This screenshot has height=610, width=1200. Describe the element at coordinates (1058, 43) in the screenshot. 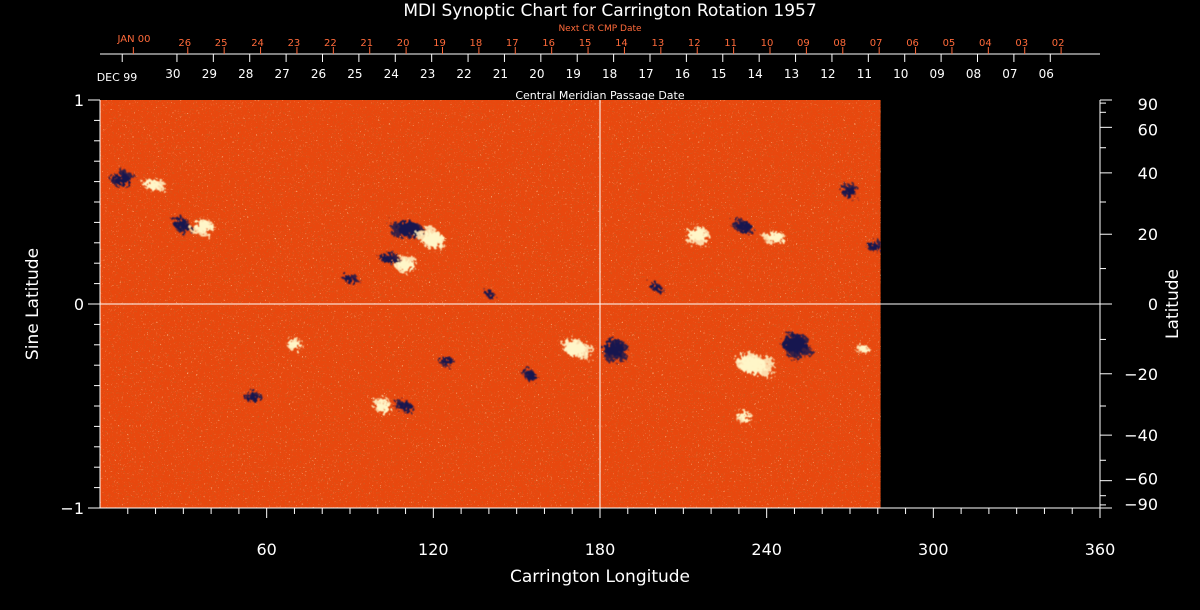

I see `next-cr-date-label: 02` at that location.